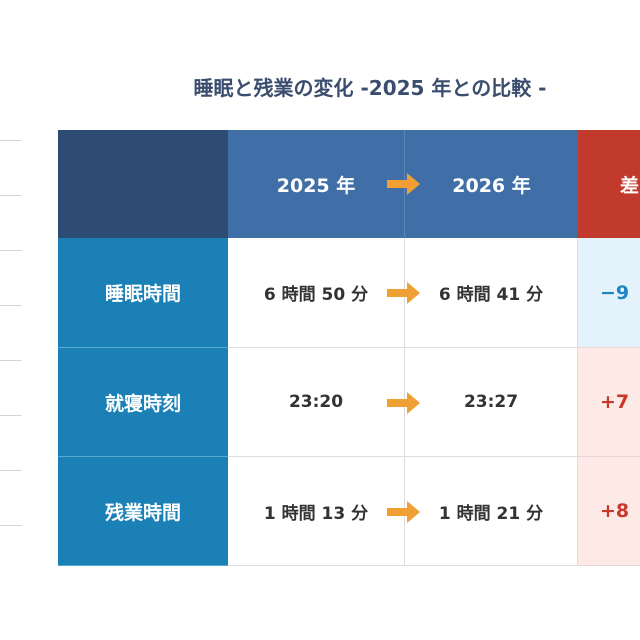 This screenshot has width=640, height=640. Describe the element at coordinates (609, 184) in the screenshot. I see `header-cell: 差` at that location.